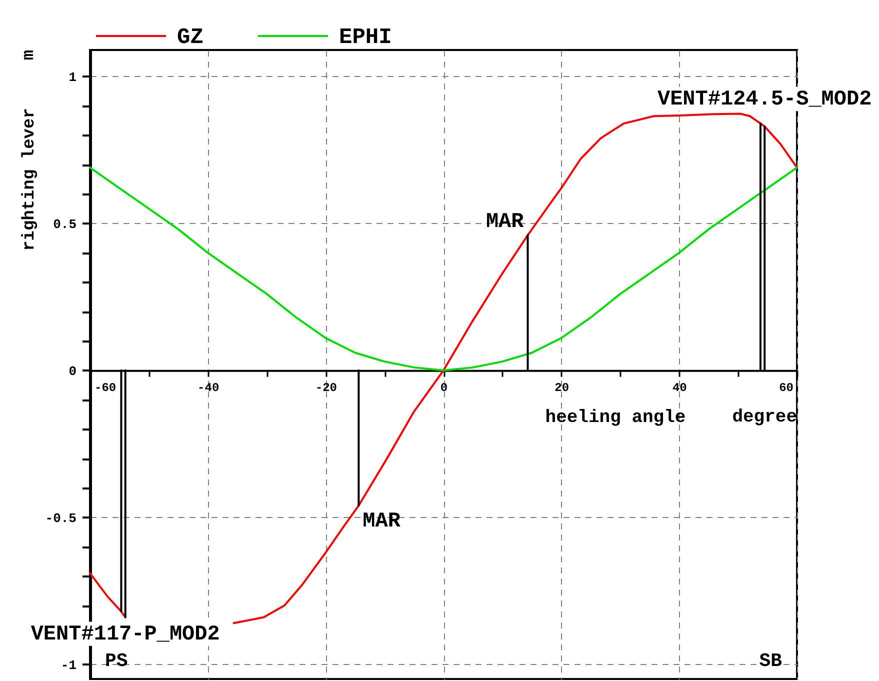 This screenshot has width=879, height=681. I want to click on text: m, so click(29, 55).